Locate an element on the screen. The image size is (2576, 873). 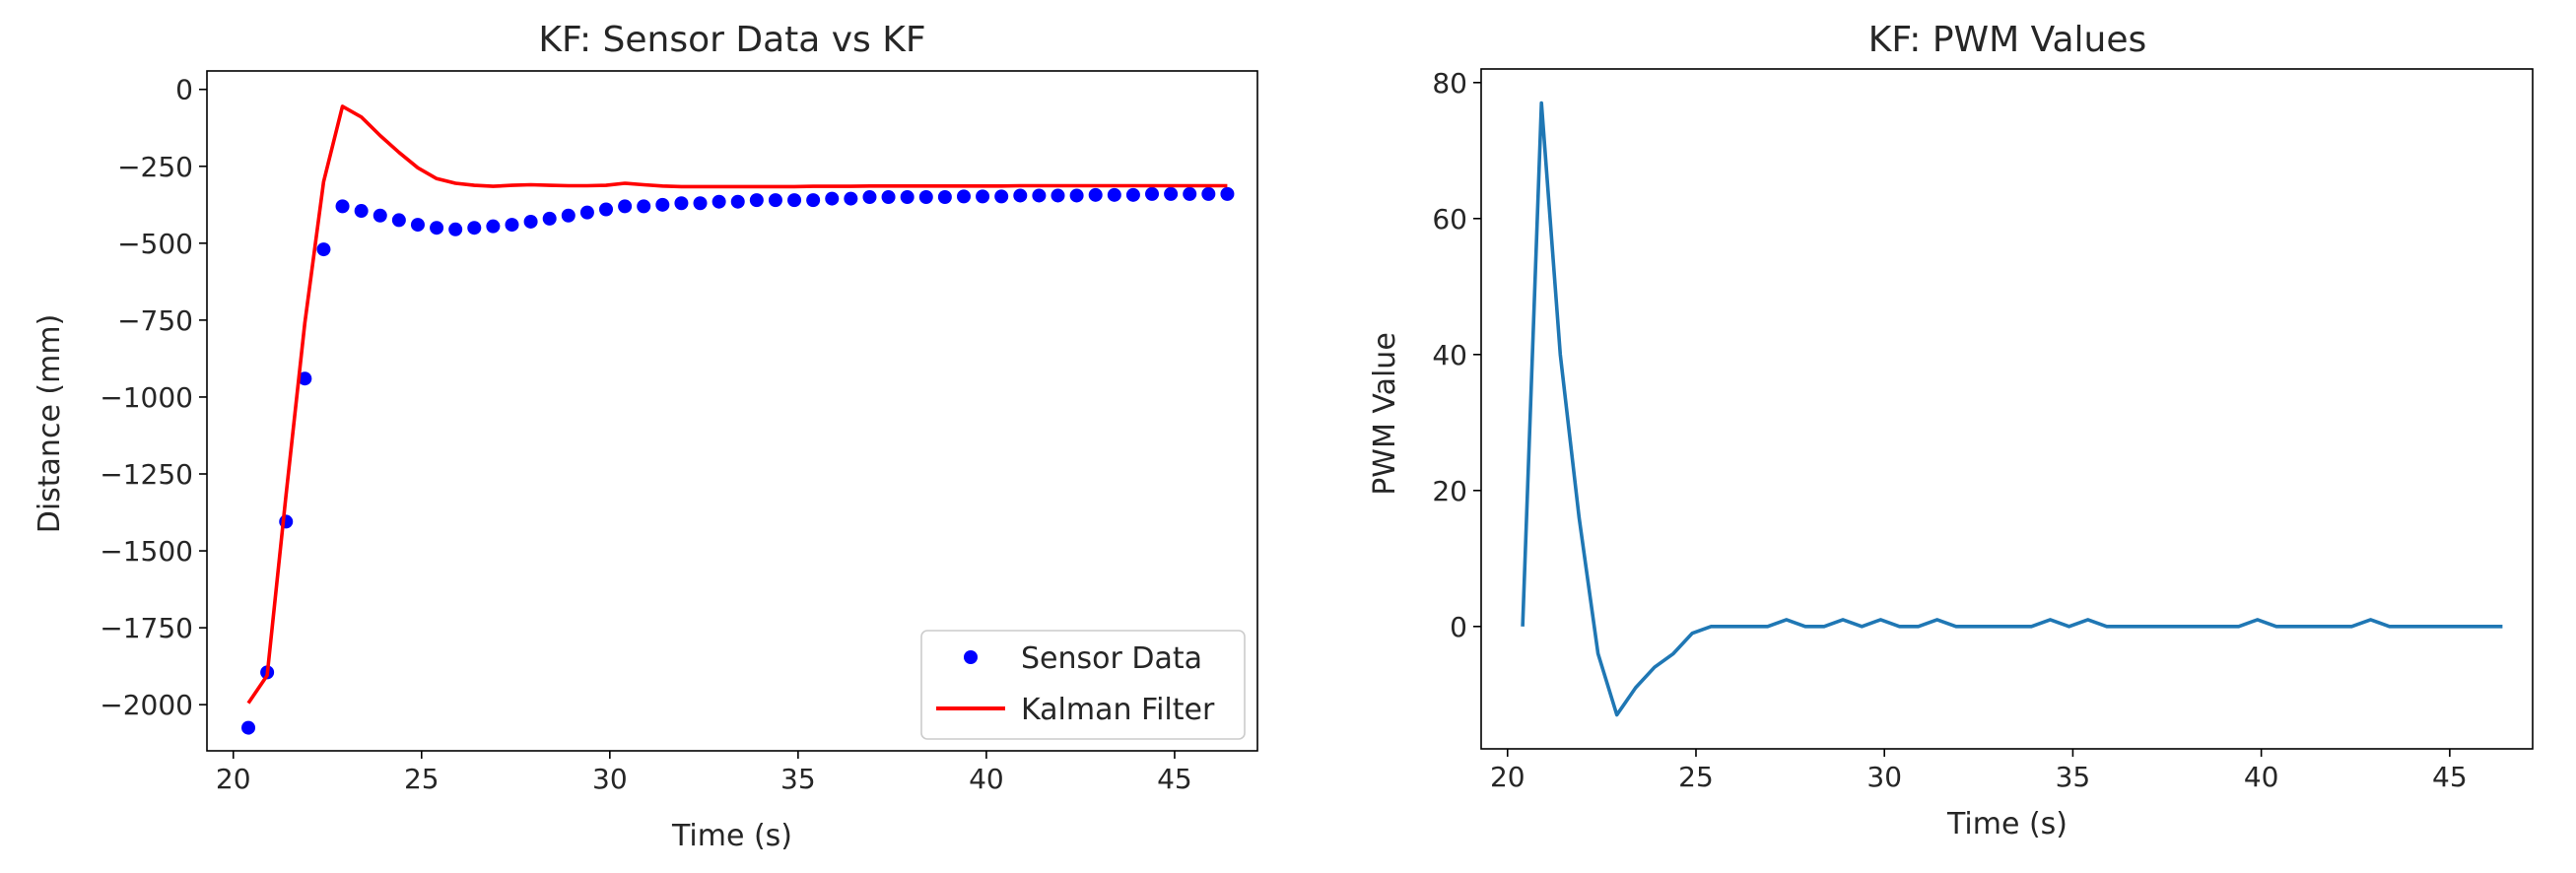
legend-box is located at coordinates (1083, 685).